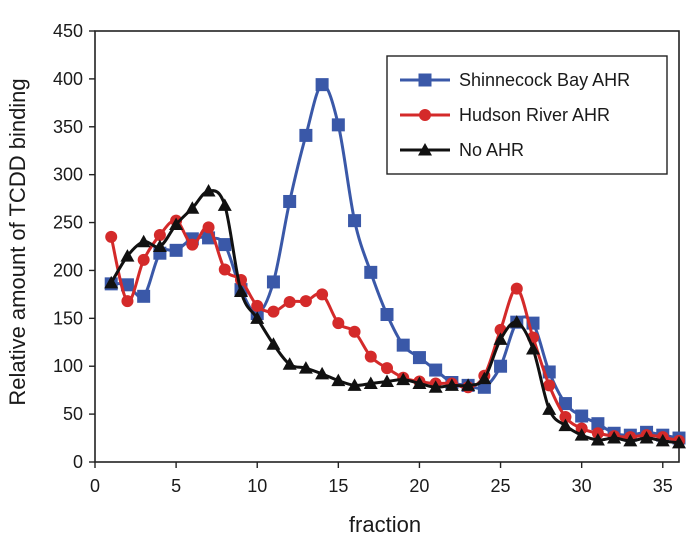 This screenshot has width=700, height=541. What do you see at coordinates (515, 80) in the screenshot?
I see `legend-item: Shinnecock Bay AHR` at bounding box center [515, 80].